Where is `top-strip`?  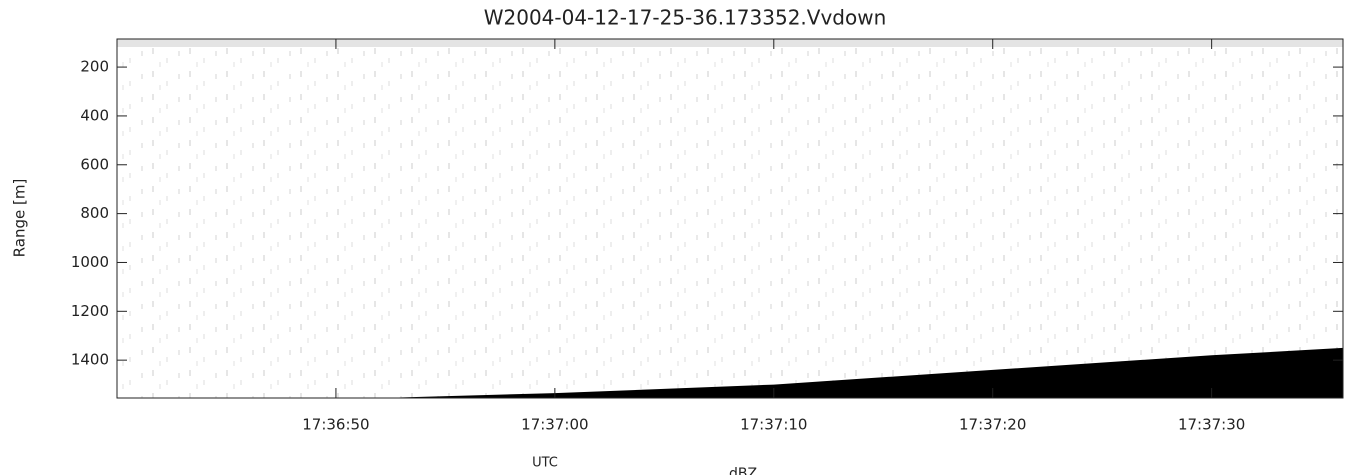
top-strip is located at coordinates (730, 43).